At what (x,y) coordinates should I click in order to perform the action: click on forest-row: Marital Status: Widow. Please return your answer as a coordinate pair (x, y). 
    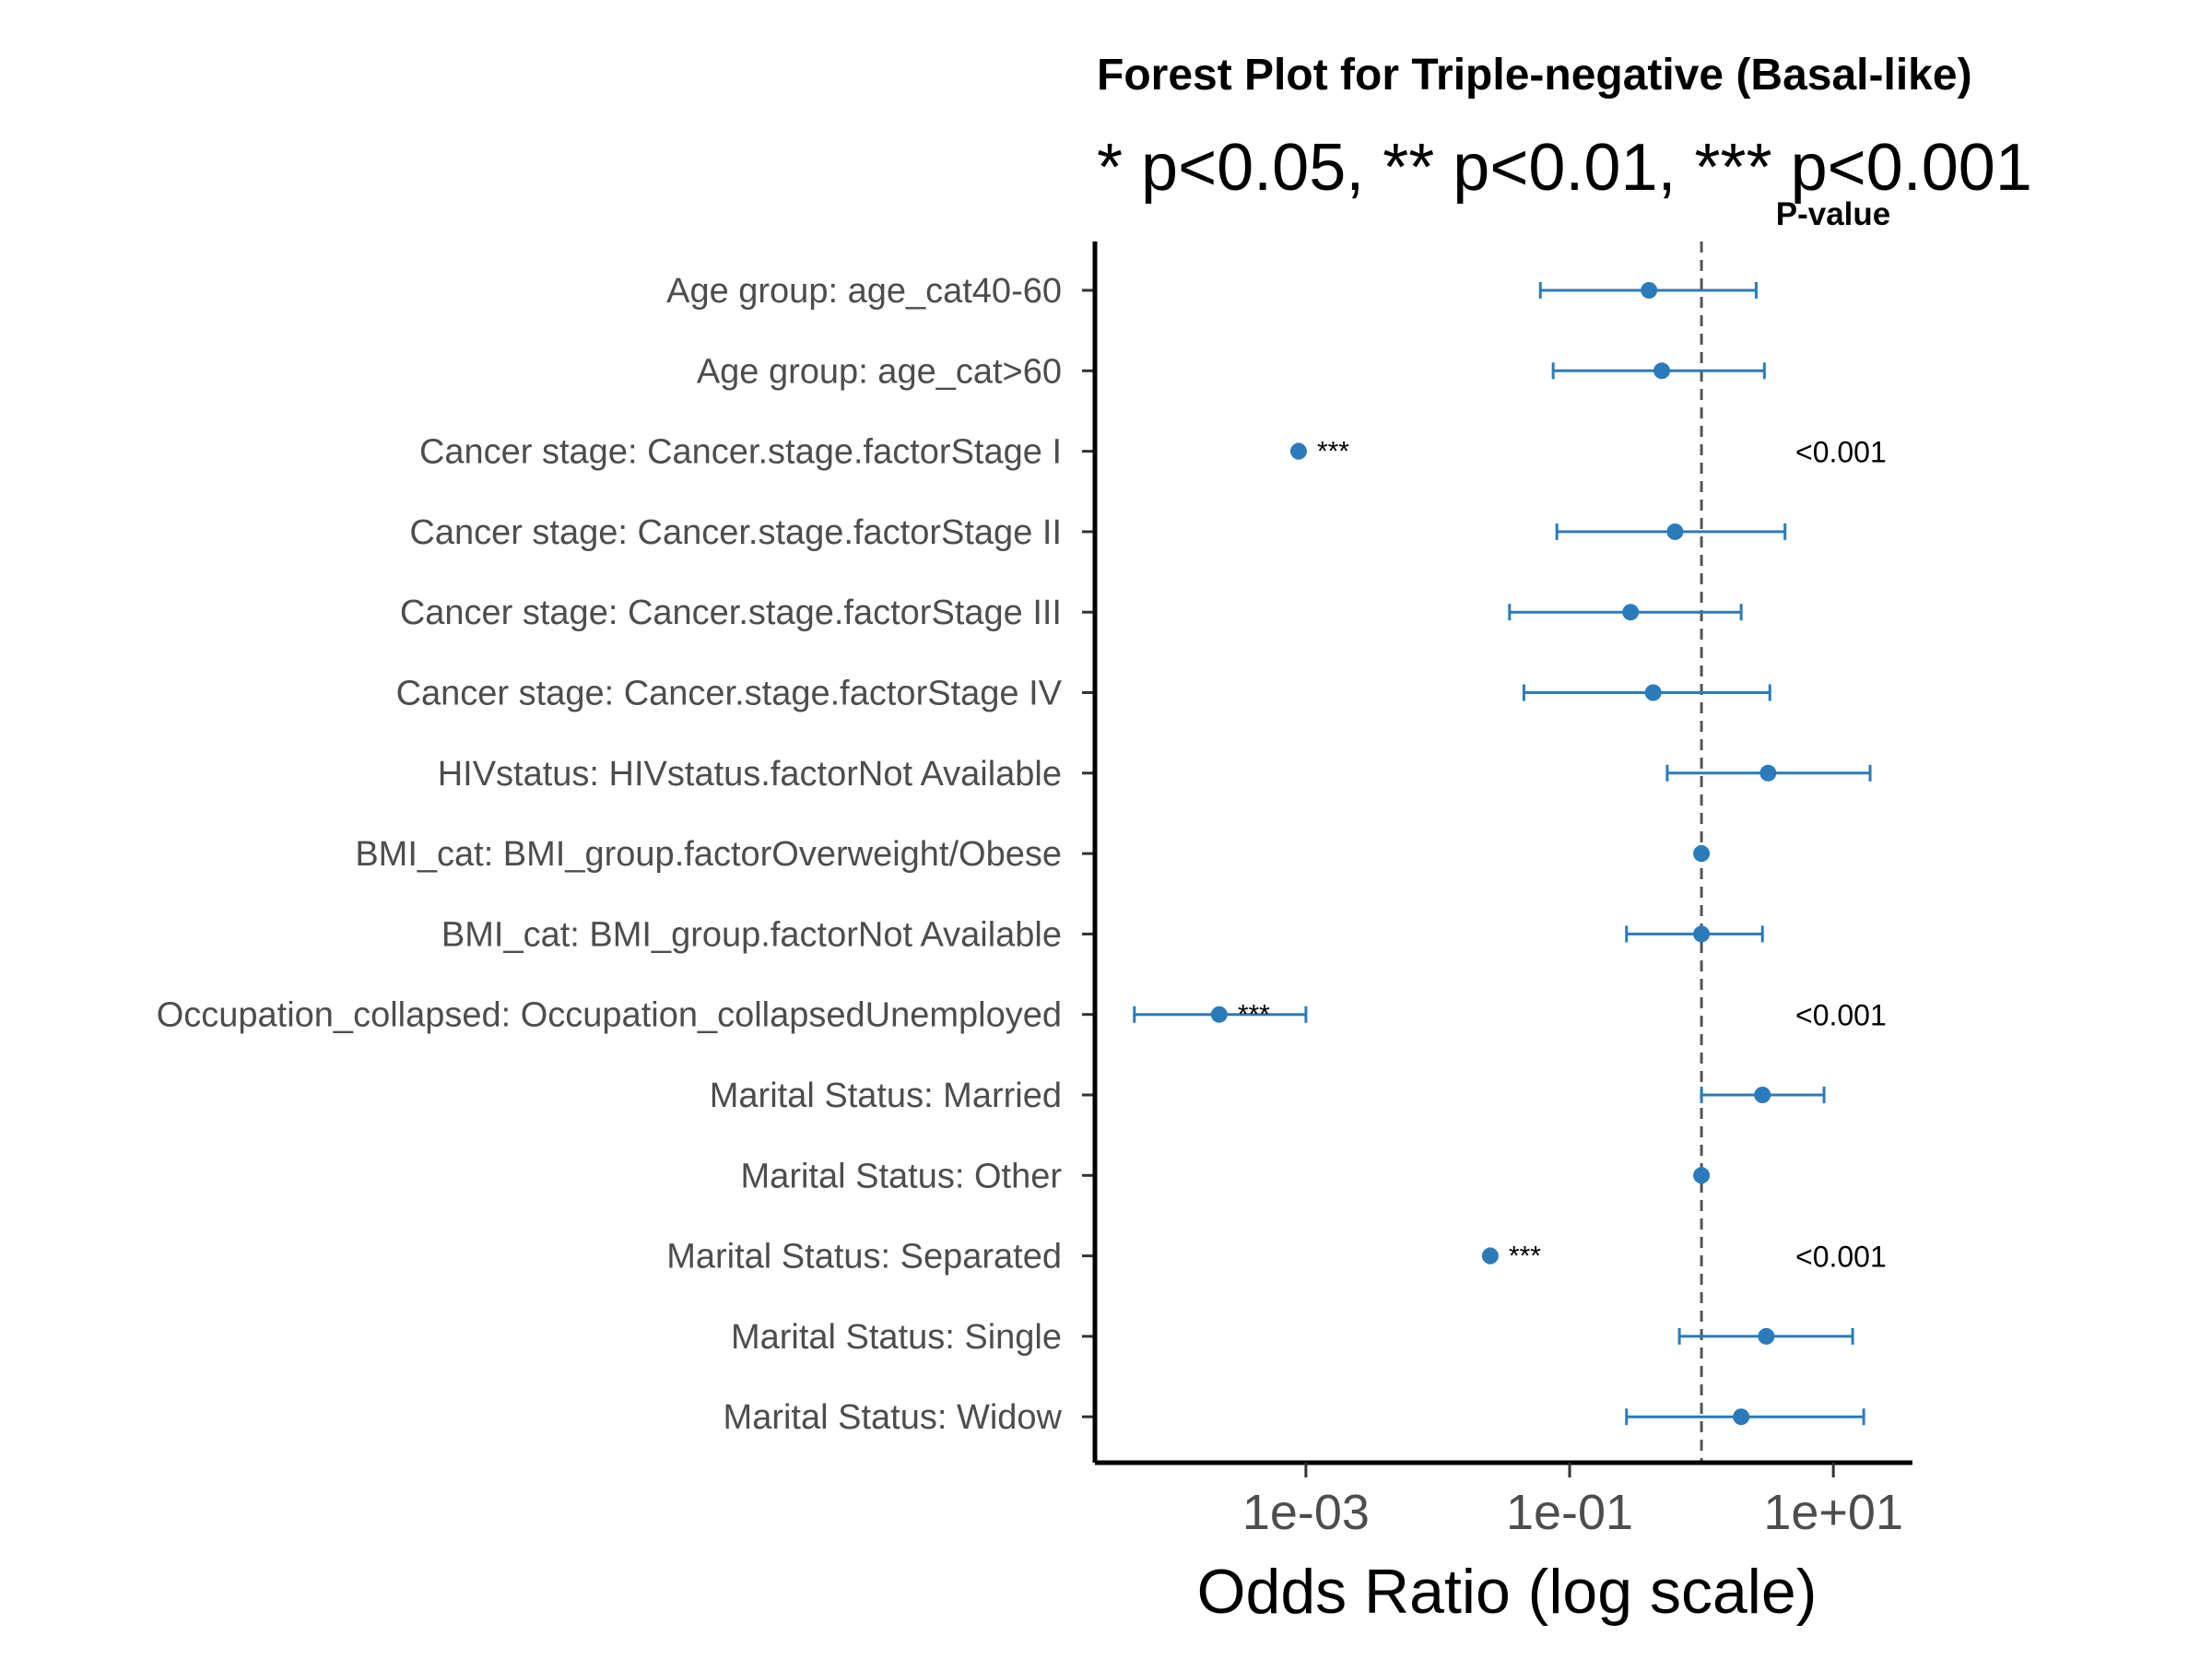
    Looking at the image, I should click on (1294, 1417).